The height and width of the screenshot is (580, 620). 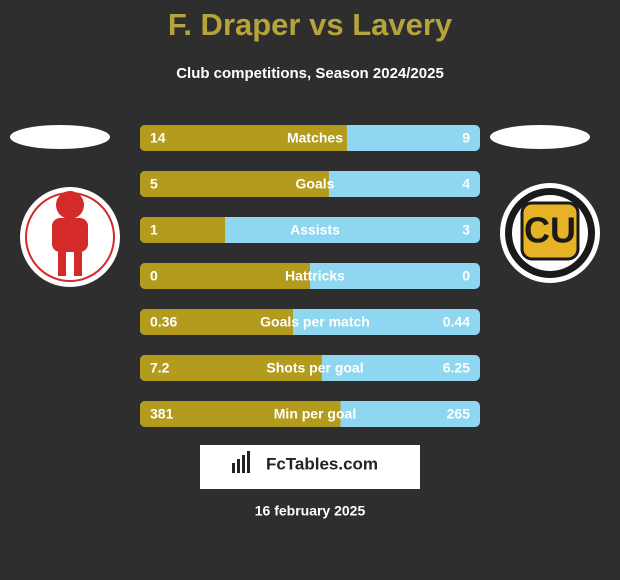 What do you see at coordinates (162, 414) in the screenshot?
I see `left-value: 381` at bounding box center [162, 414].